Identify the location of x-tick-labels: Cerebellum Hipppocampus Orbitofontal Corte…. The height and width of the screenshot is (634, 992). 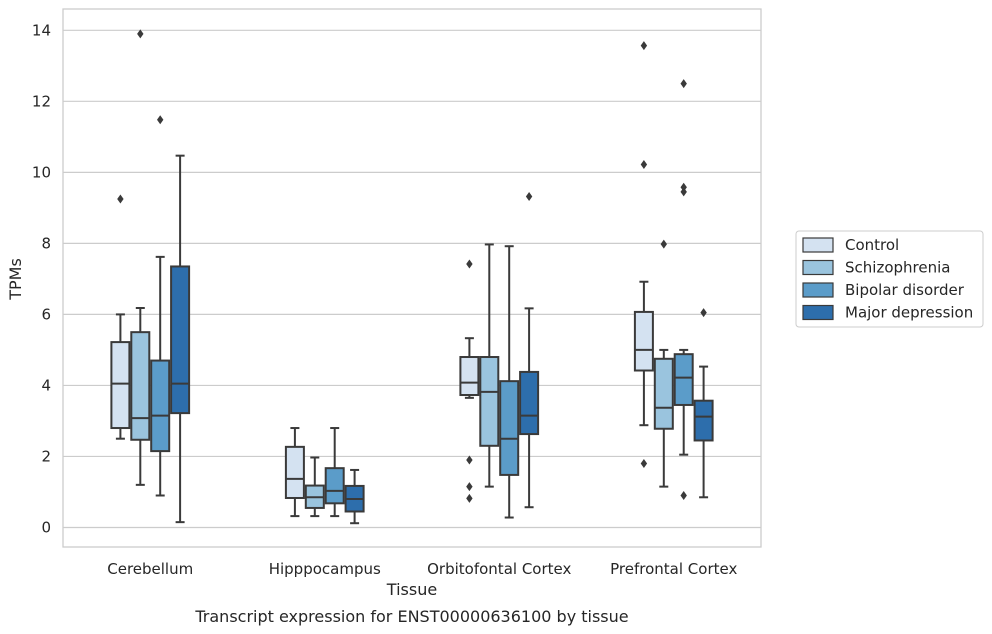
(422, 569).